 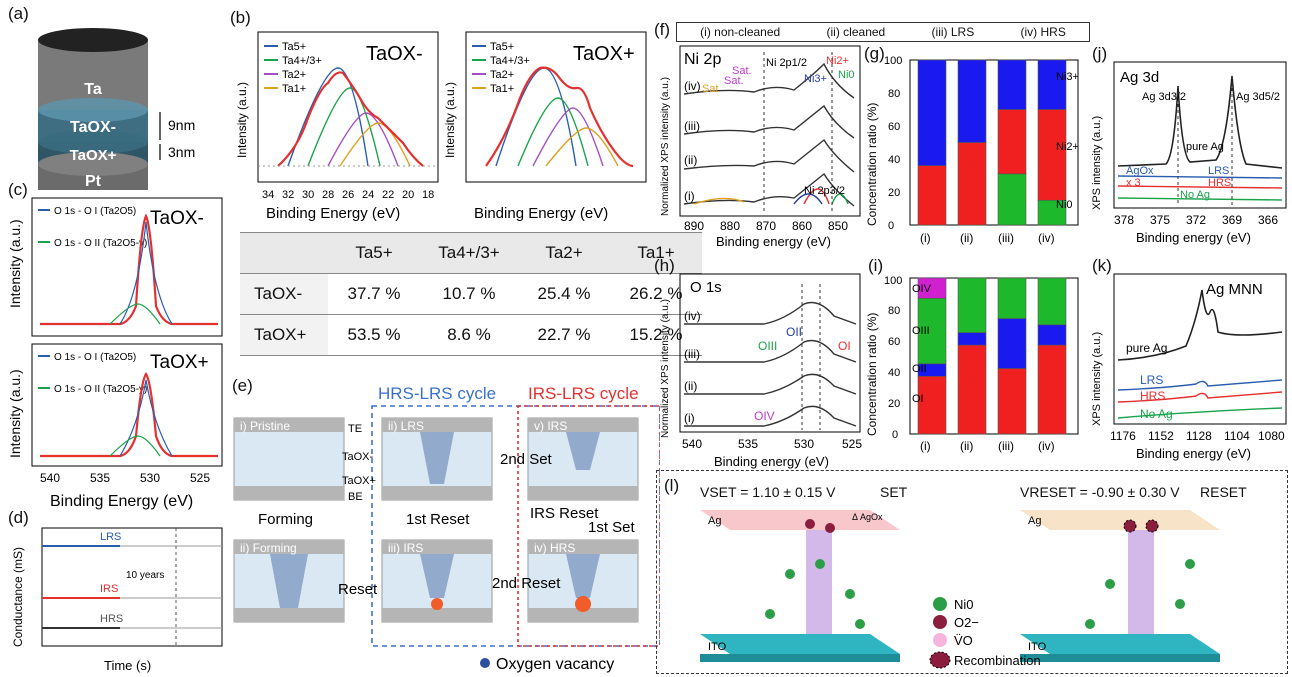 What do you see at coordinates (116, 109) in the screenshot?
I see `device-stack-diagram: Ta TaOX- TaOX+ Pt 9nm 3nm` at bounding box center [116, 109].